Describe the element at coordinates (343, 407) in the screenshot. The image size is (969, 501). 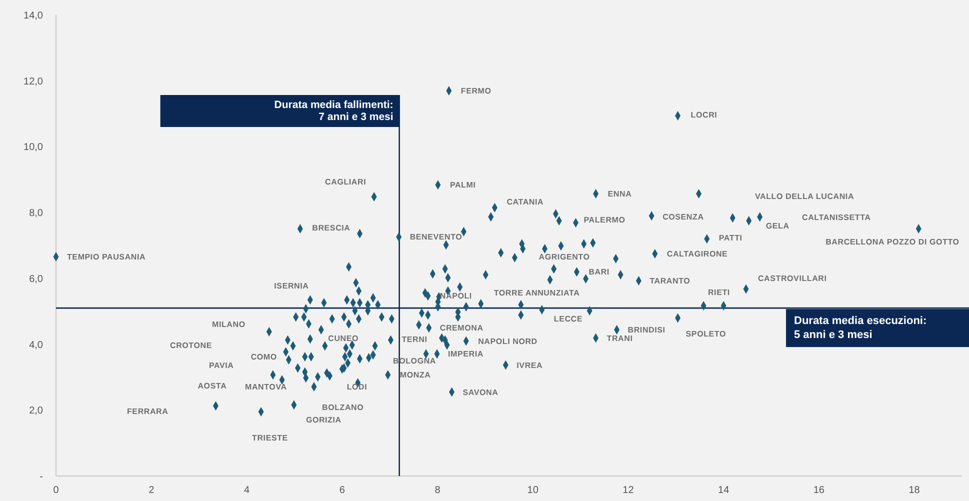
I see `annotation: BOLZANO` at that location.